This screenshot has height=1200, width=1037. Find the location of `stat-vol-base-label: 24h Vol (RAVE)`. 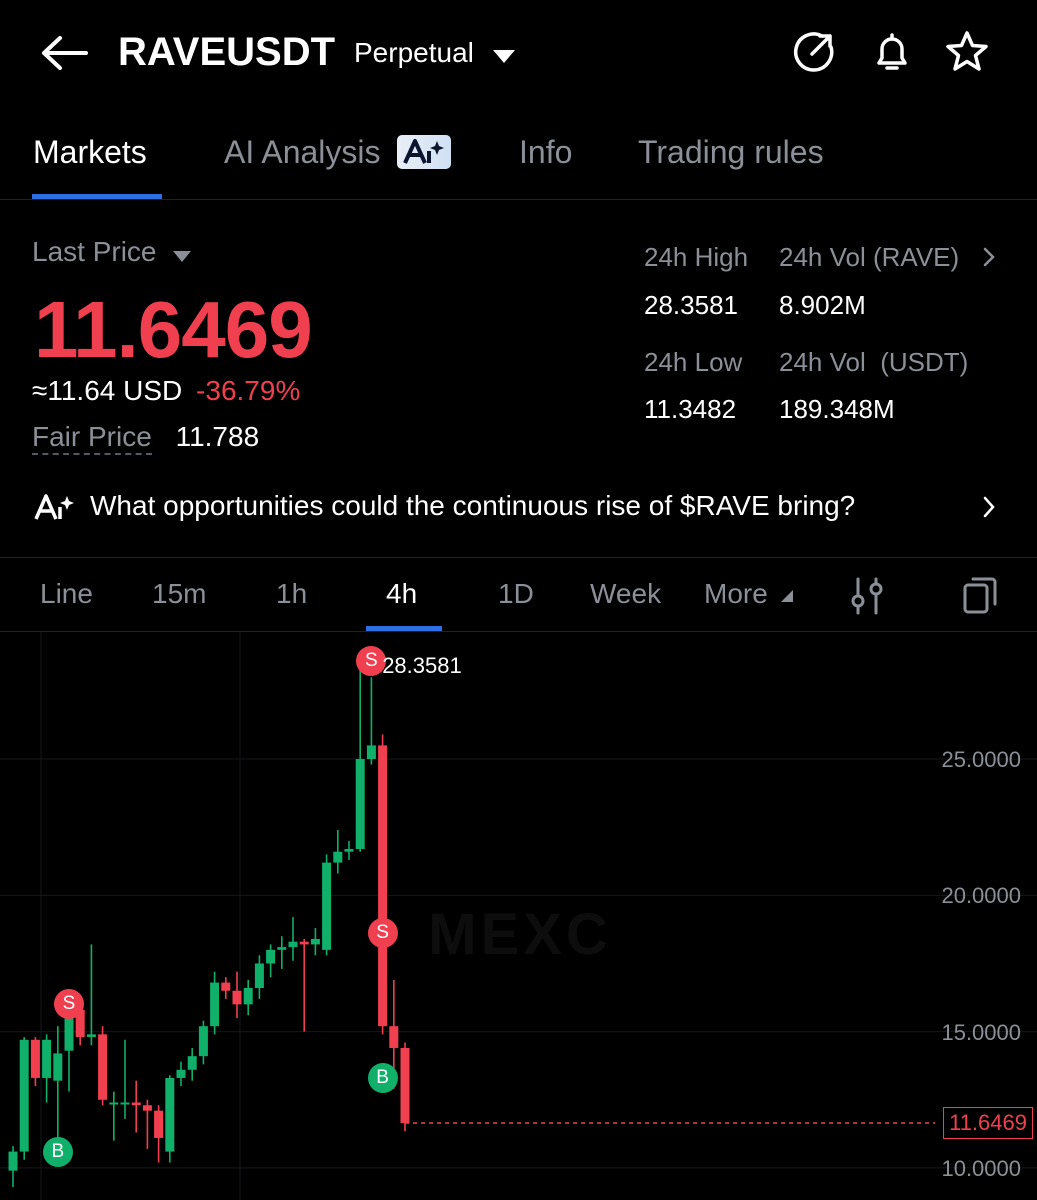

stat-vol-base-label: 24h Vol (RAVE) is located at coordinates (869, 257).